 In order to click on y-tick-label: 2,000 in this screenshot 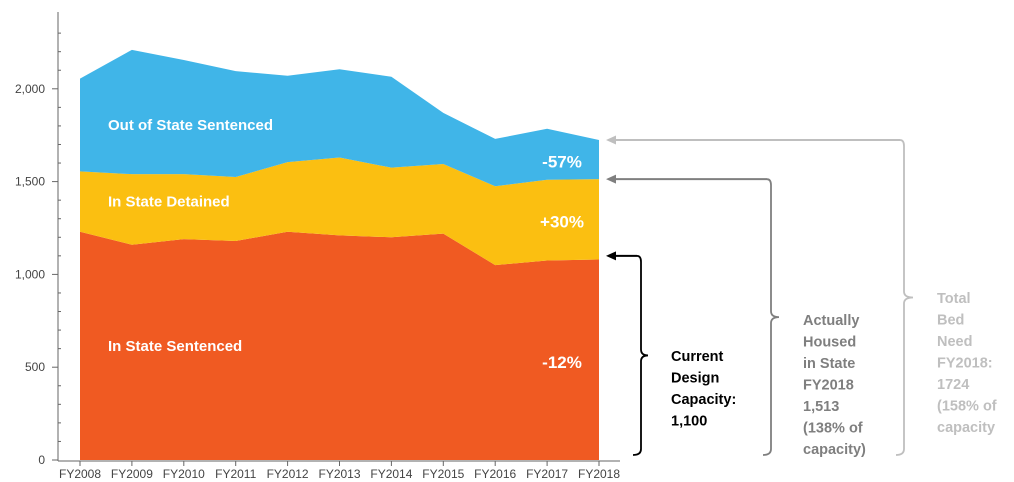, I will do `click(30, 89)`.